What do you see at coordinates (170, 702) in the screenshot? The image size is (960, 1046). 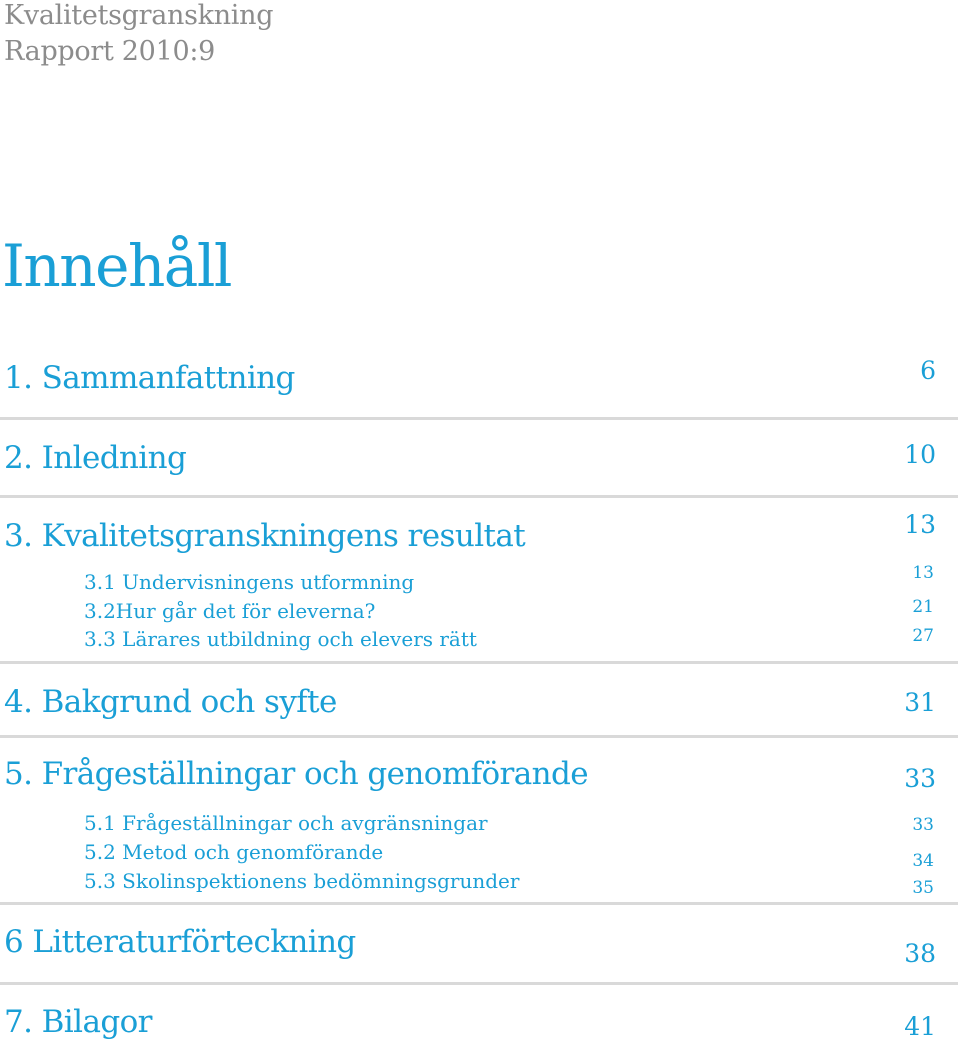 I see `toc-entry-4-label: 4. Bakgrund och syfte` at bounding box center [170, 702].